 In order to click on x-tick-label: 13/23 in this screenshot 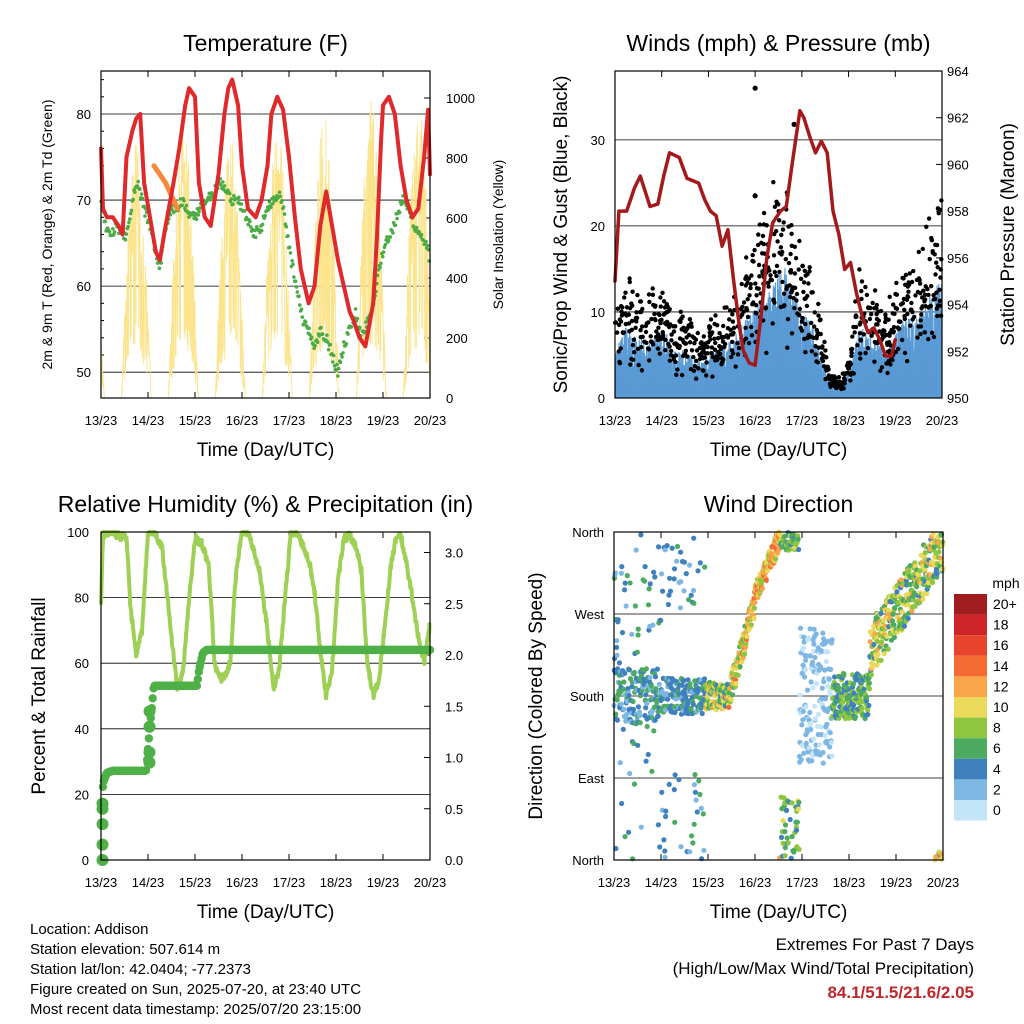, I will do `click(101, 882)`.